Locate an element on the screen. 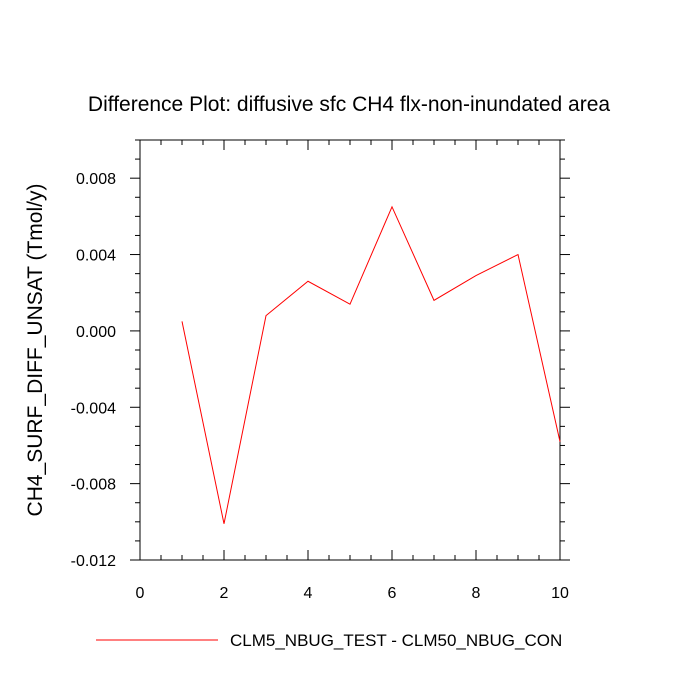  x-tick-label: 6 is located at coordinates (392, 593).